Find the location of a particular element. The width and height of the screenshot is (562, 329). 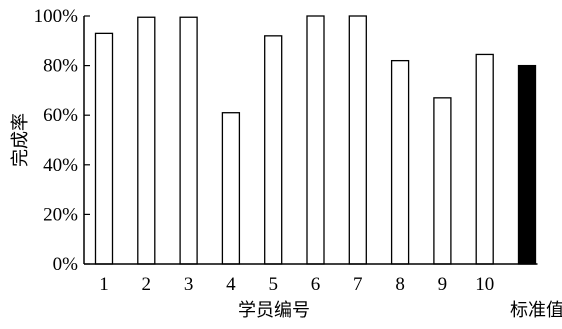

y-axis: 0% 20% 40% 60% 80% 100% is located at coordinates (62, 140).